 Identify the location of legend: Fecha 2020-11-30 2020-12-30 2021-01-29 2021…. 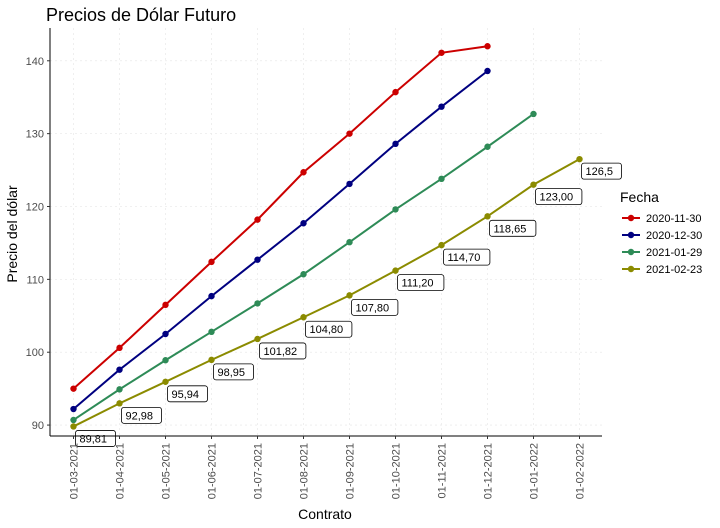
(661, 232).